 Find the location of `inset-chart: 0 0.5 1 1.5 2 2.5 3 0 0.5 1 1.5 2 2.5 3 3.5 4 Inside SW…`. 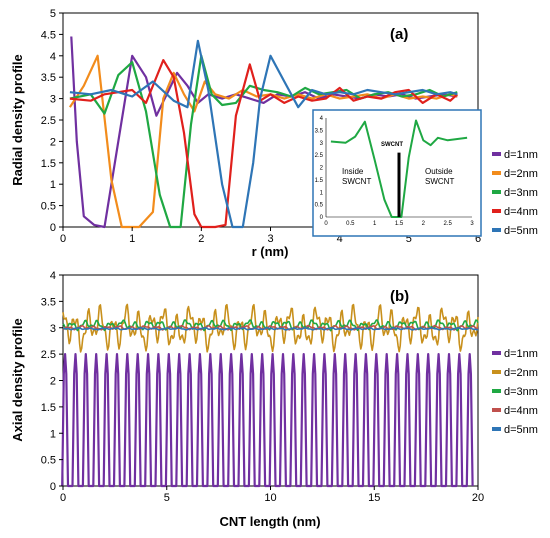

inset-chart: 0 0.5 1 1.5 2 2.5 3 0 0.5 1 1.5 2 2.5 3 3.5 4 Inside SW… is located at coordinates (397, 173).